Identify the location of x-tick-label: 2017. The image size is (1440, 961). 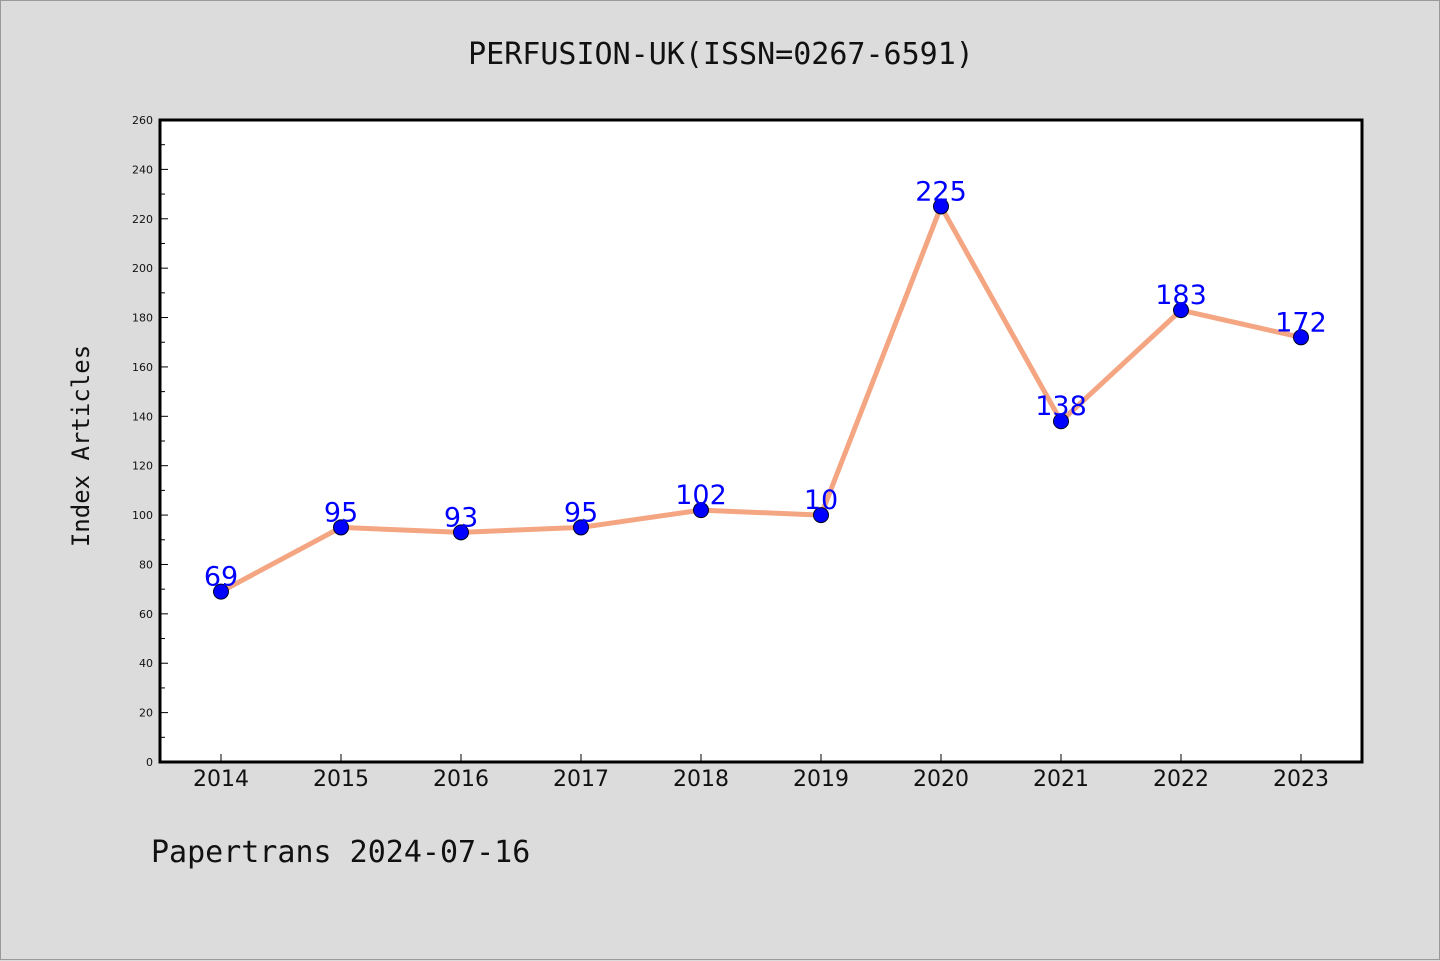
(581, 779).